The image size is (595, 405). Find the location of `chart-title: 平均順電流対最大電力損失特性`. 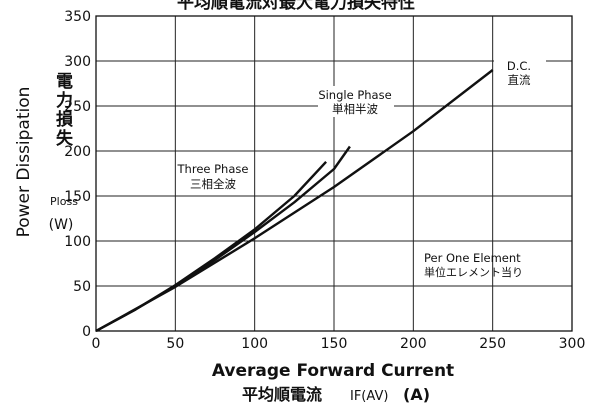

chart-title: 平均順電流対最大電力損失特性 is located at coordinates (296, 6).